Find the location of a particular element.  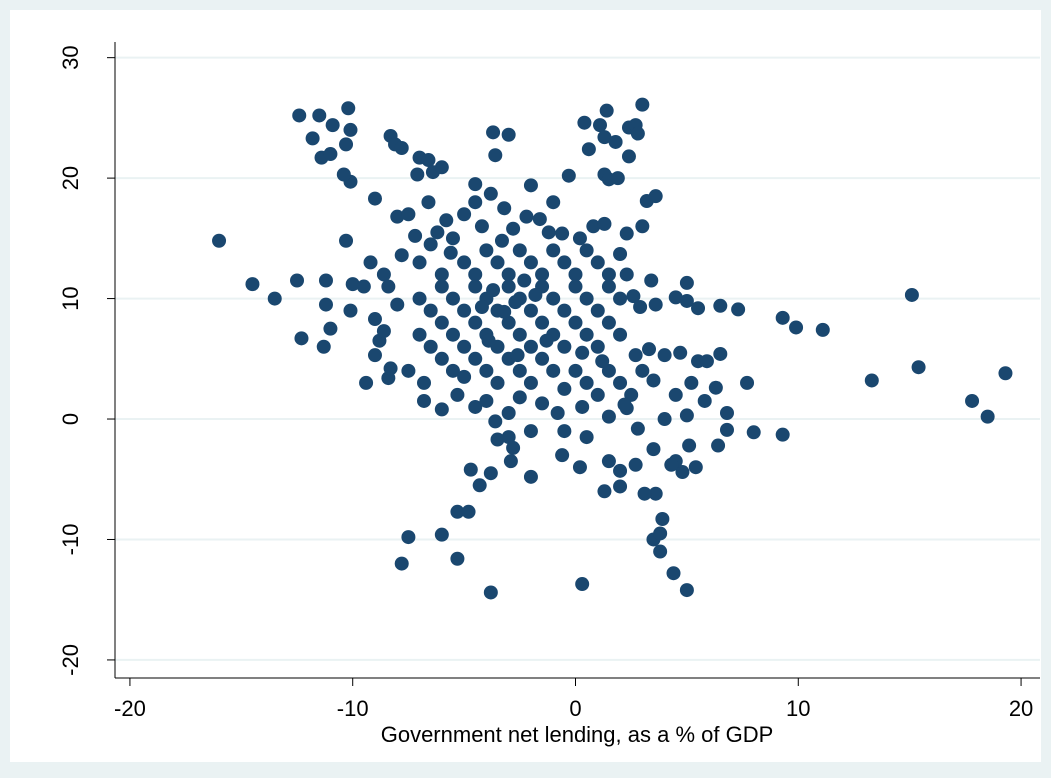

x-tick-label: 0 is located at coordinates (575, 708).